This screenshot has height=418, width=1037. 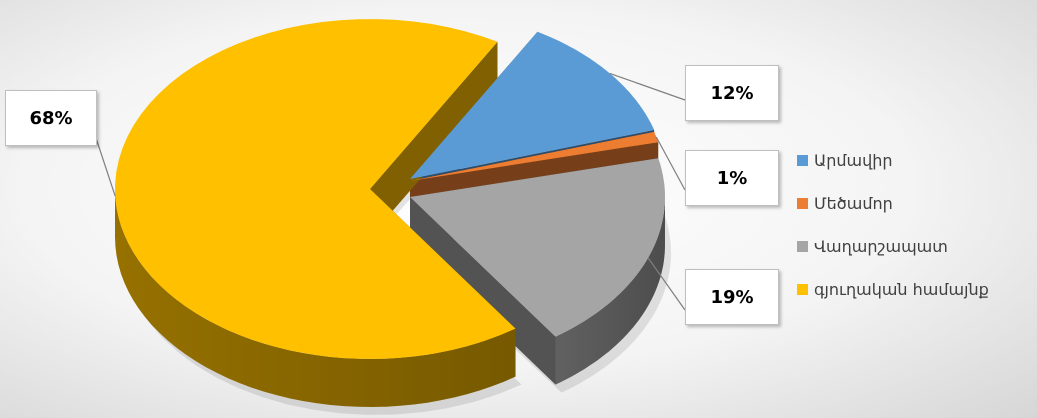 What do you see at coordinates (732, 93) in the screenshot?
I see `data-label-armavir: 12%` at bounding box center [732, 93].